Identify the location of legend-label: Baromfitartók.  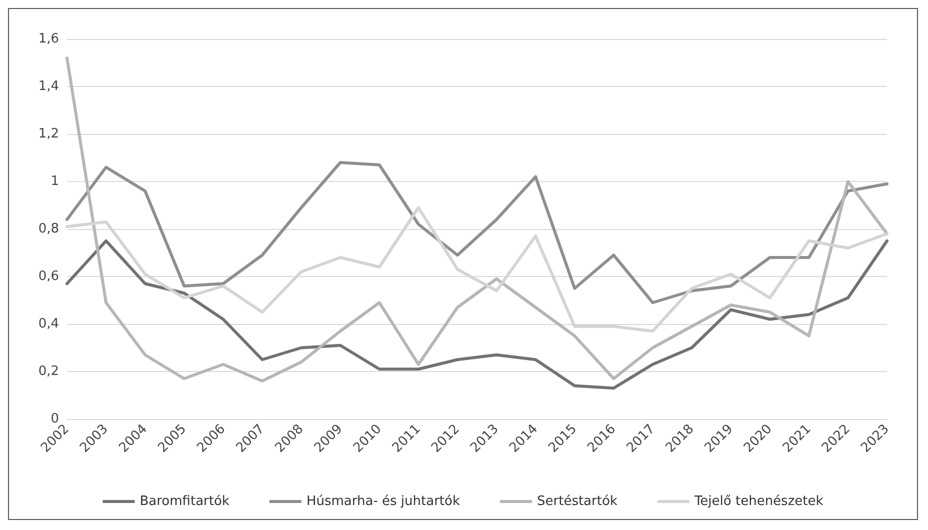
(185, 501).